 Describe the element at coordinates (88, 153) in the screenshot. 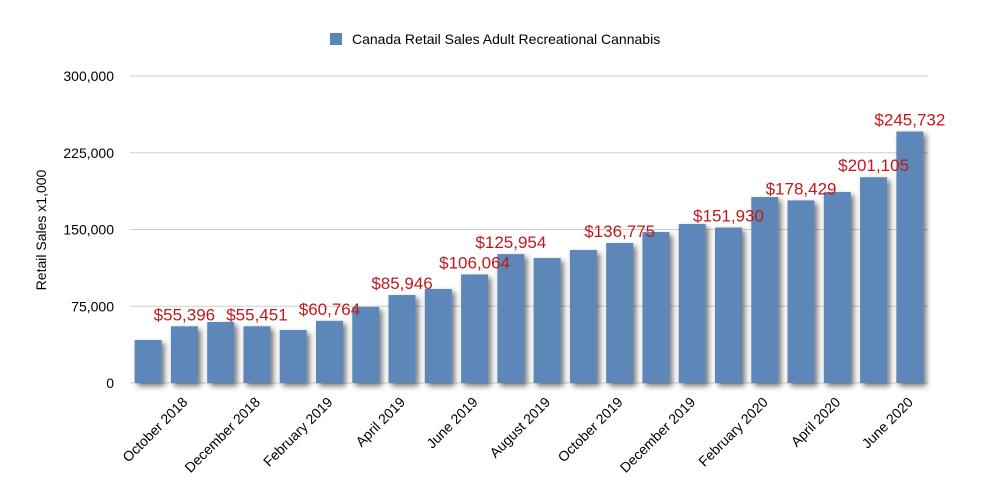

I see `y-tick-label: 225,000` at that location.